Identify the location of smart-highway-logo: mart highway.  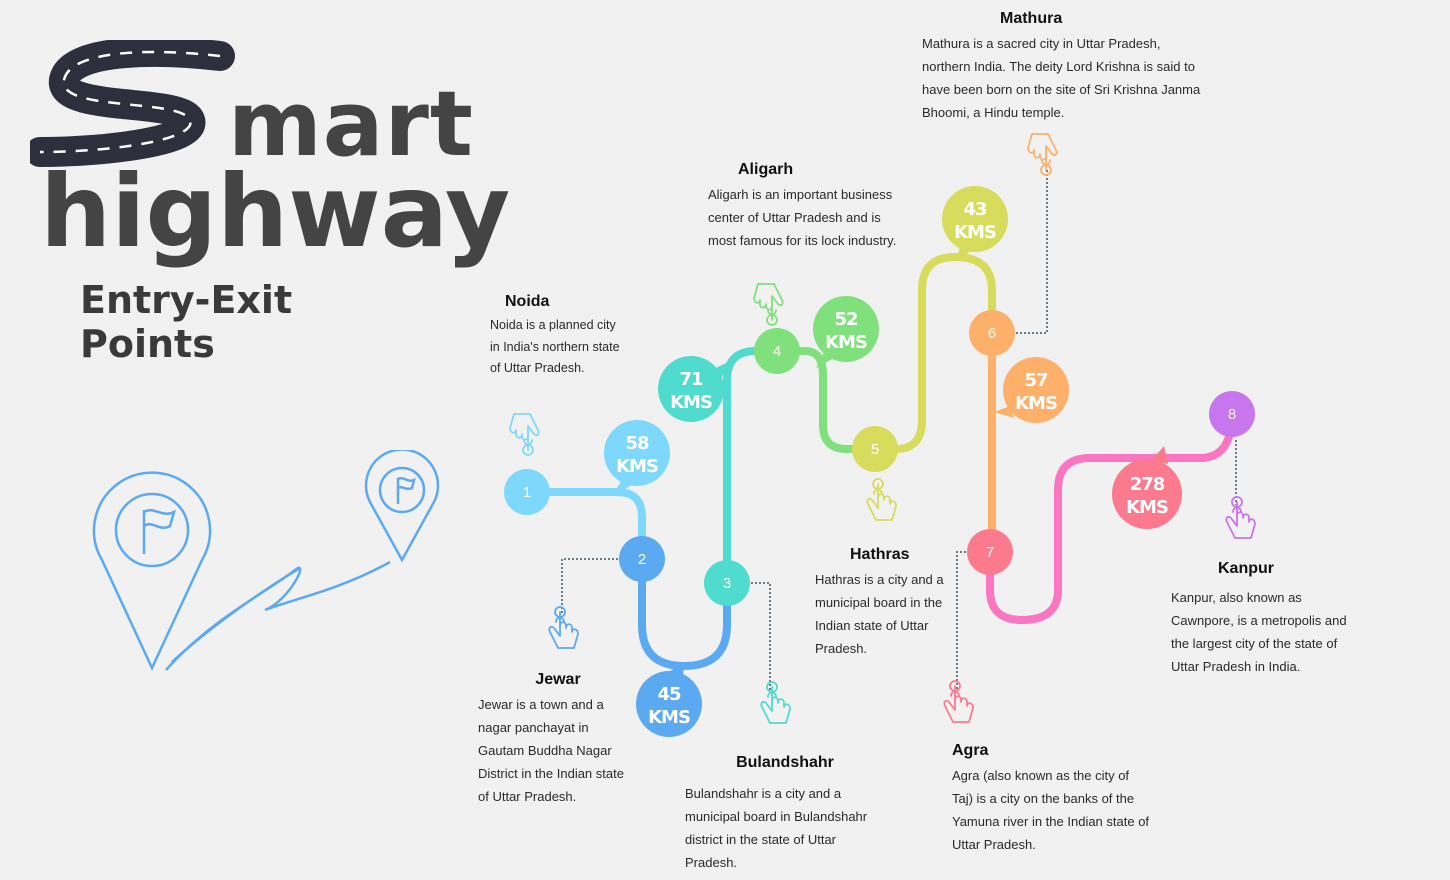
(270, 160).